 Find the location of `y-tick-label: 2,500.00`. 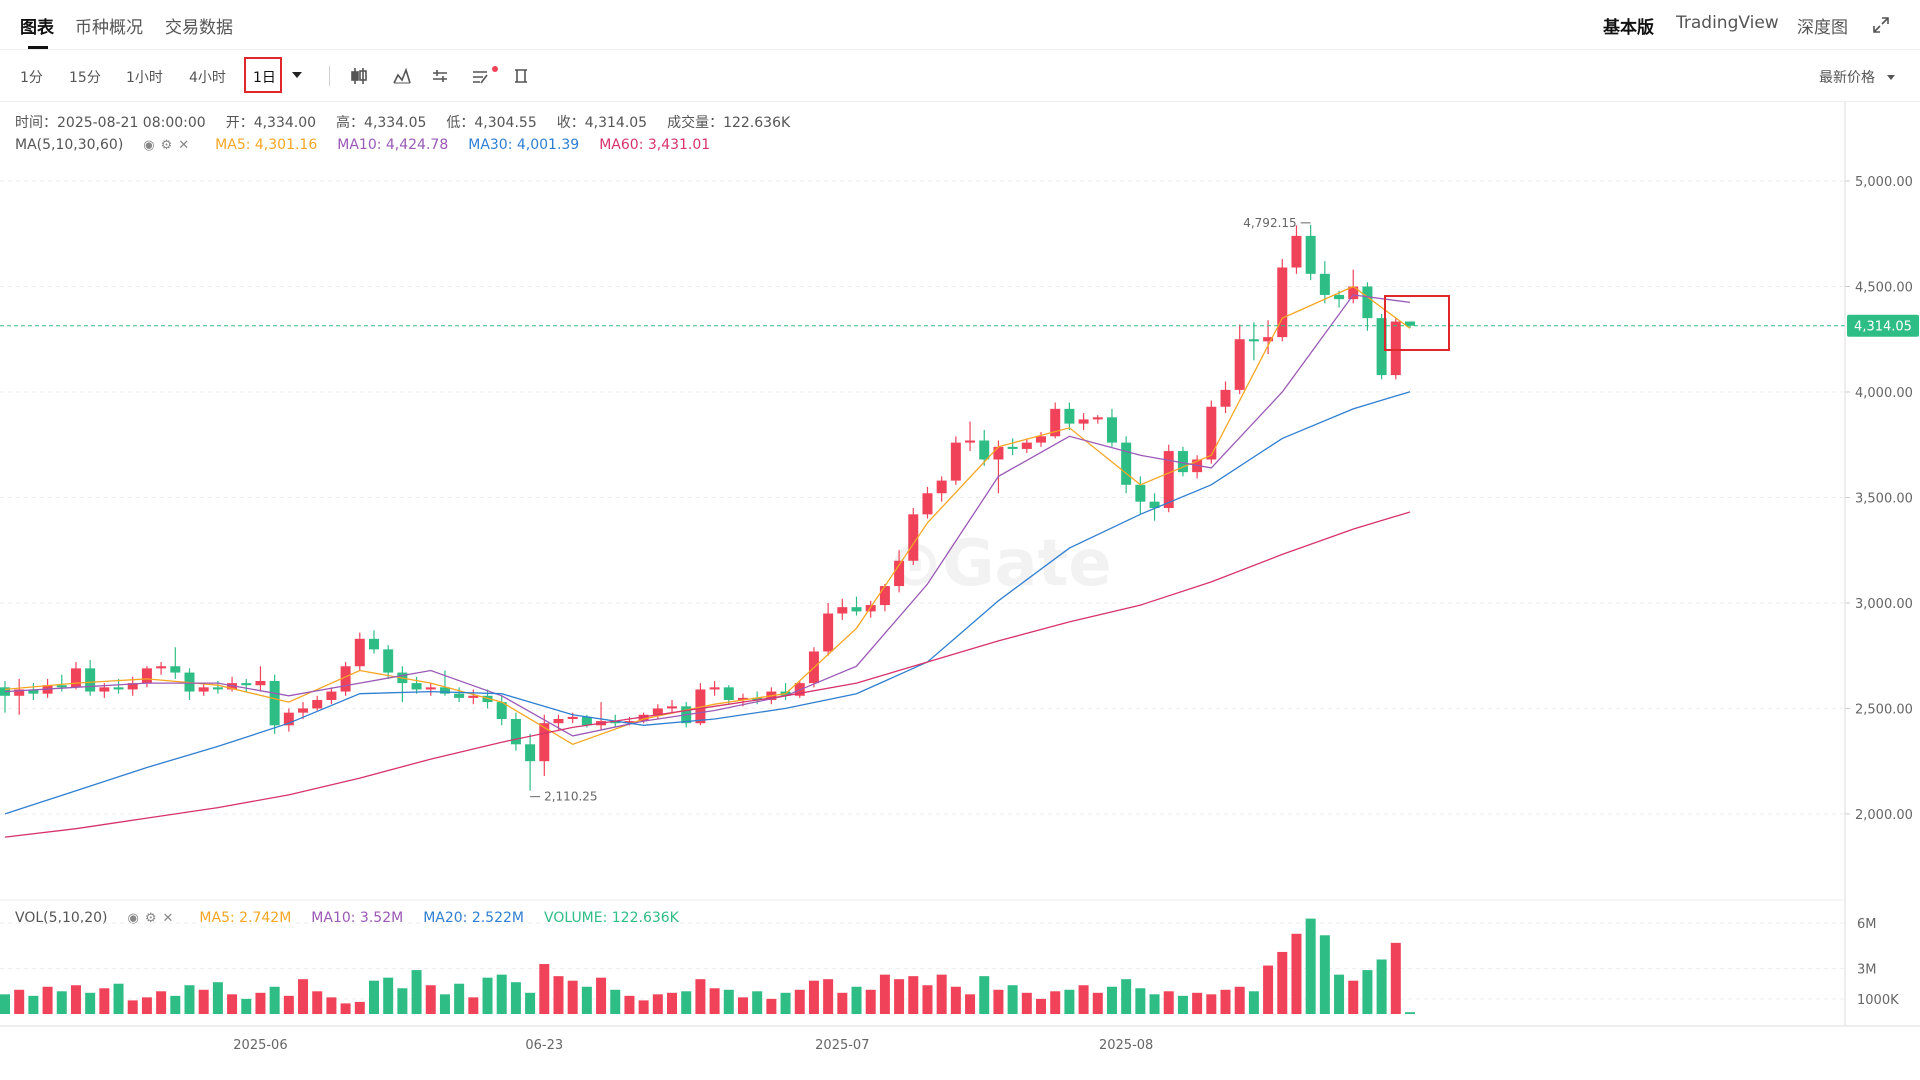

y-tick-label: 2,500.00 is located at coordinates (1884, 709).